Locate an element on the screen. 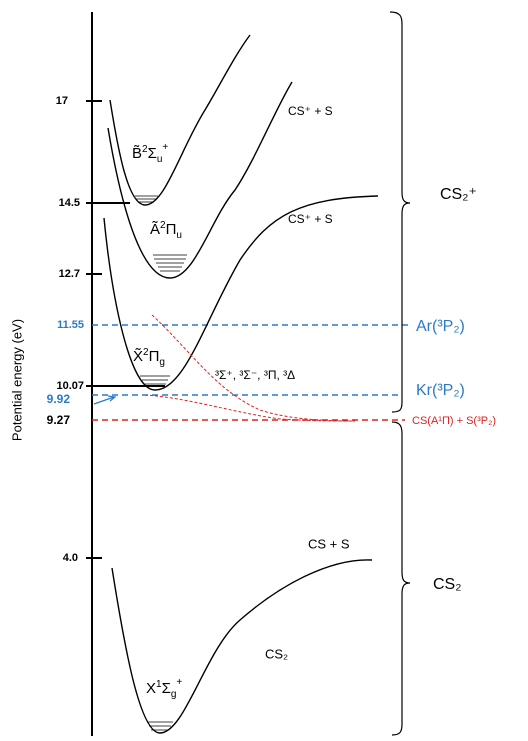 The height and width of the screenshot is (741, 528). tick-label: 9.27 is located at coordinates (59, 420).